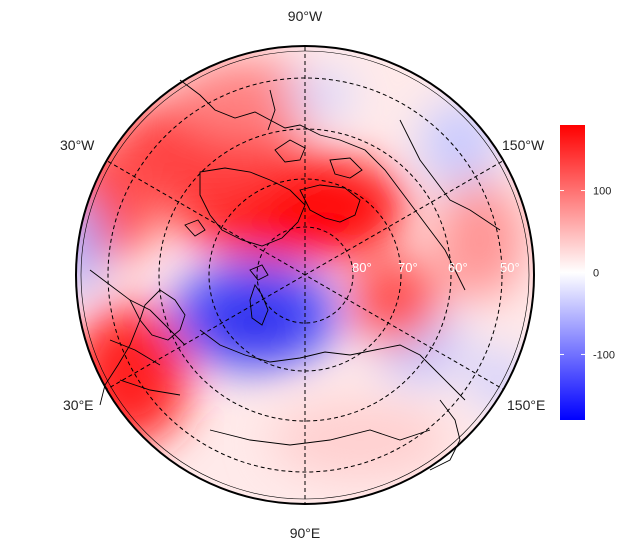  I want to click on anomaly-pacific-red, so click(480, 240).